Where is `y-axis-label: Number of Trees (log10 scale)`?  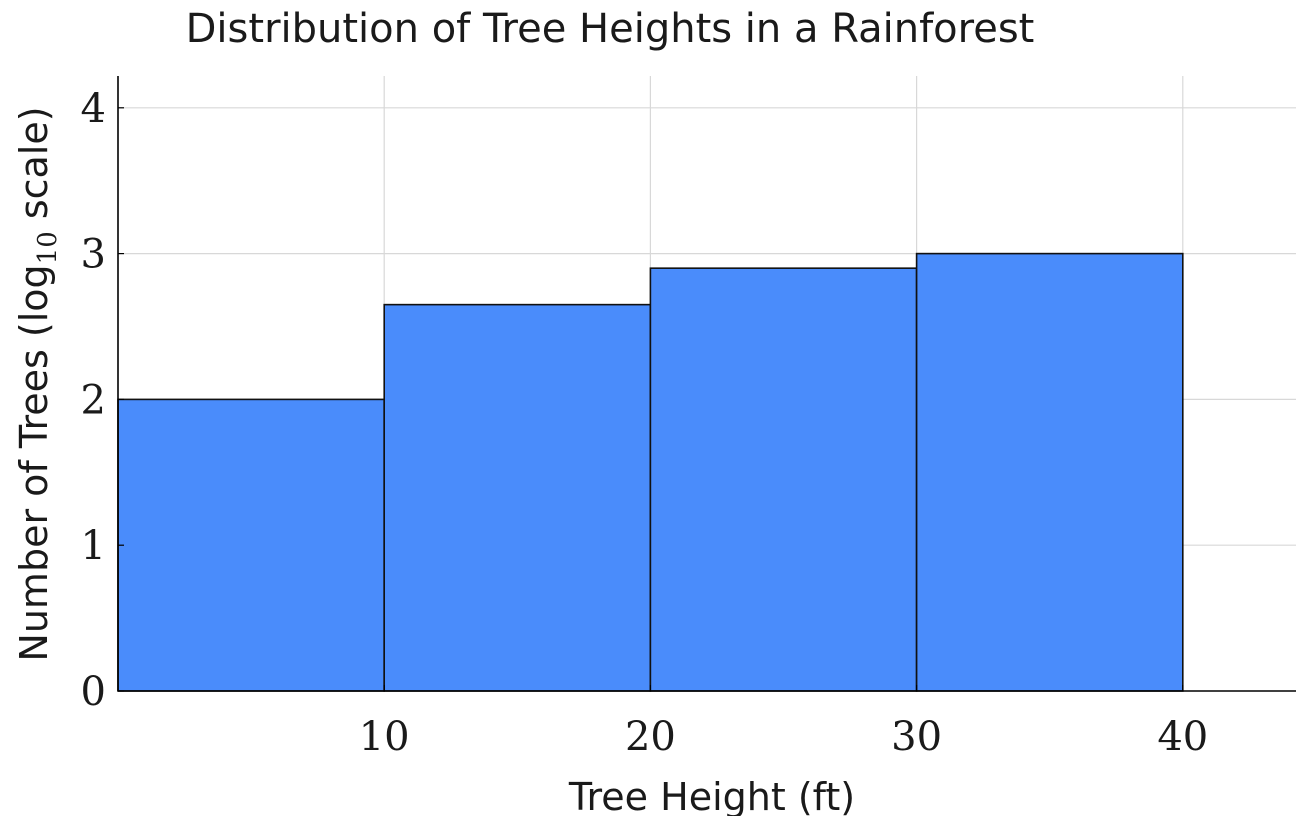 y-axis-label: Number of Trees (log10 scale) is located at coordinates (37, 383).